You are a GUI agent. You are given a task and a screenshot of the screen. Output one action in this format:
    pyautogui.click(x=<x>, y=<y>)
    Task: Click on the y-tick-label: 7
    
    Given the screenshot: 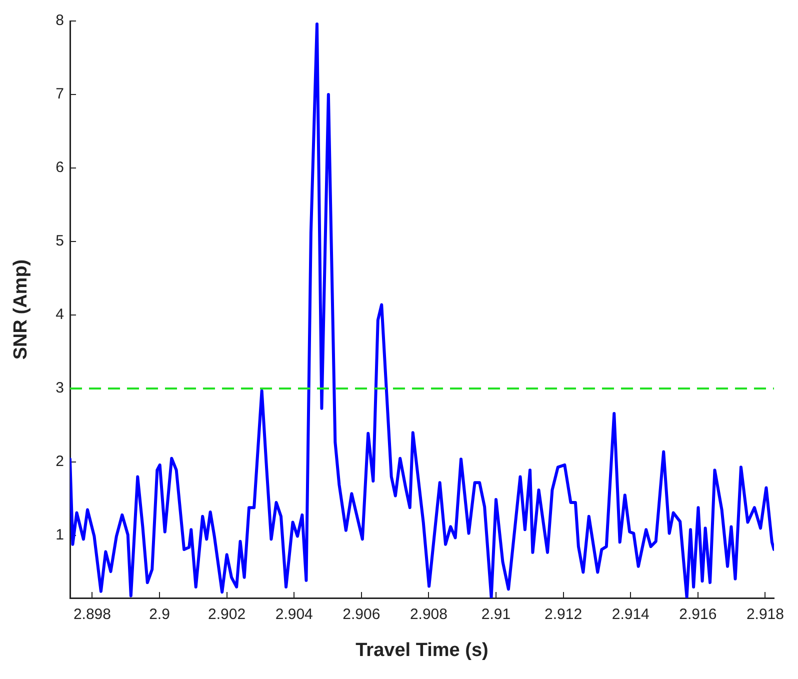 What is the action you would take?
    pyautogui.click(x=60, y=94)
    